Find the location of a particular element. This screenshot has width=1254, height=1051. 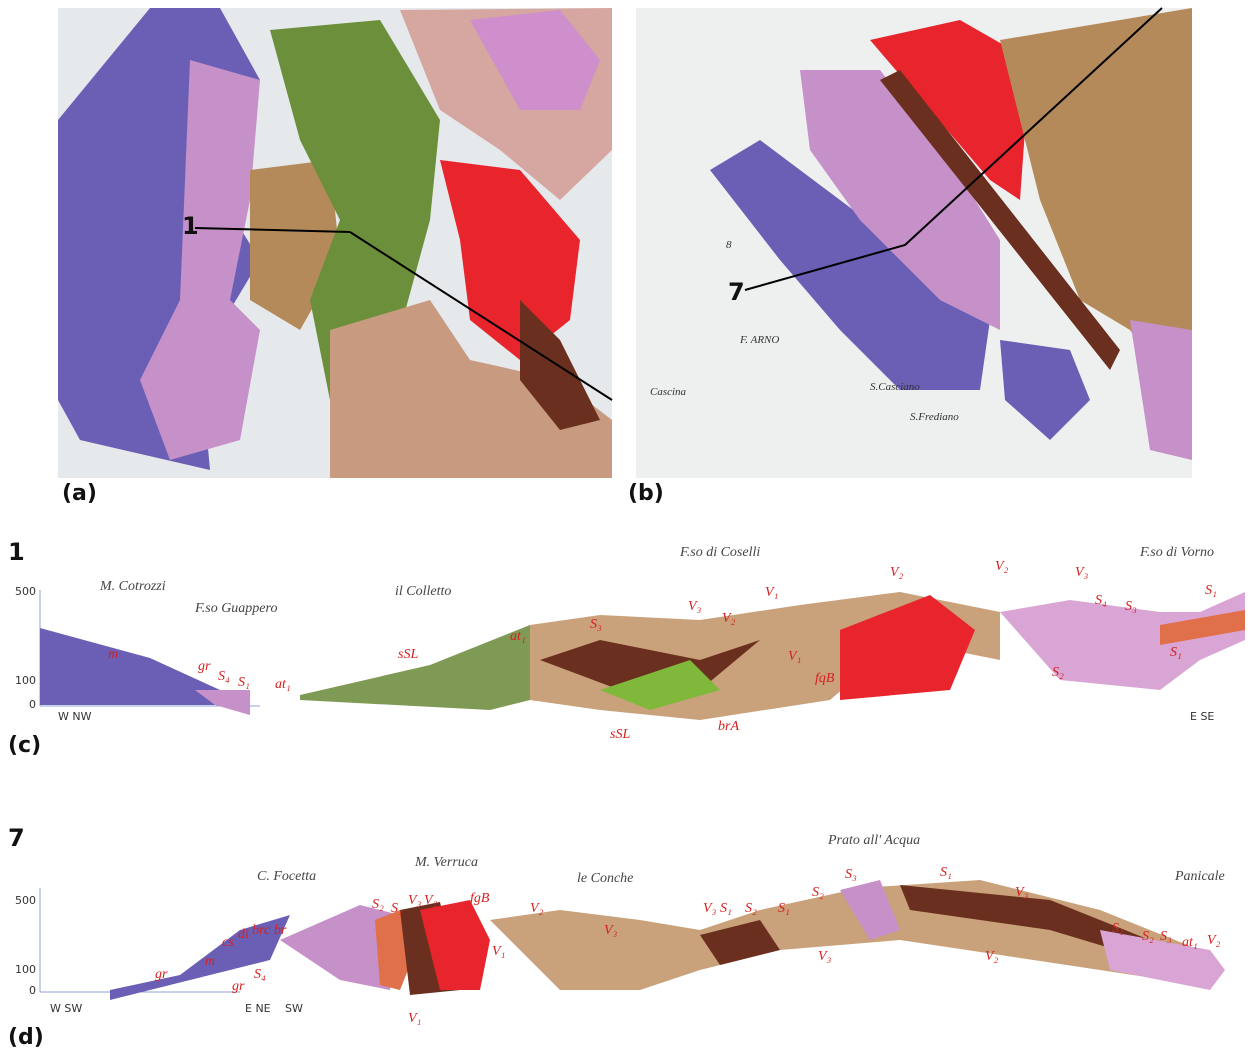

section-number: 1 is located at coordinates (16, 552).